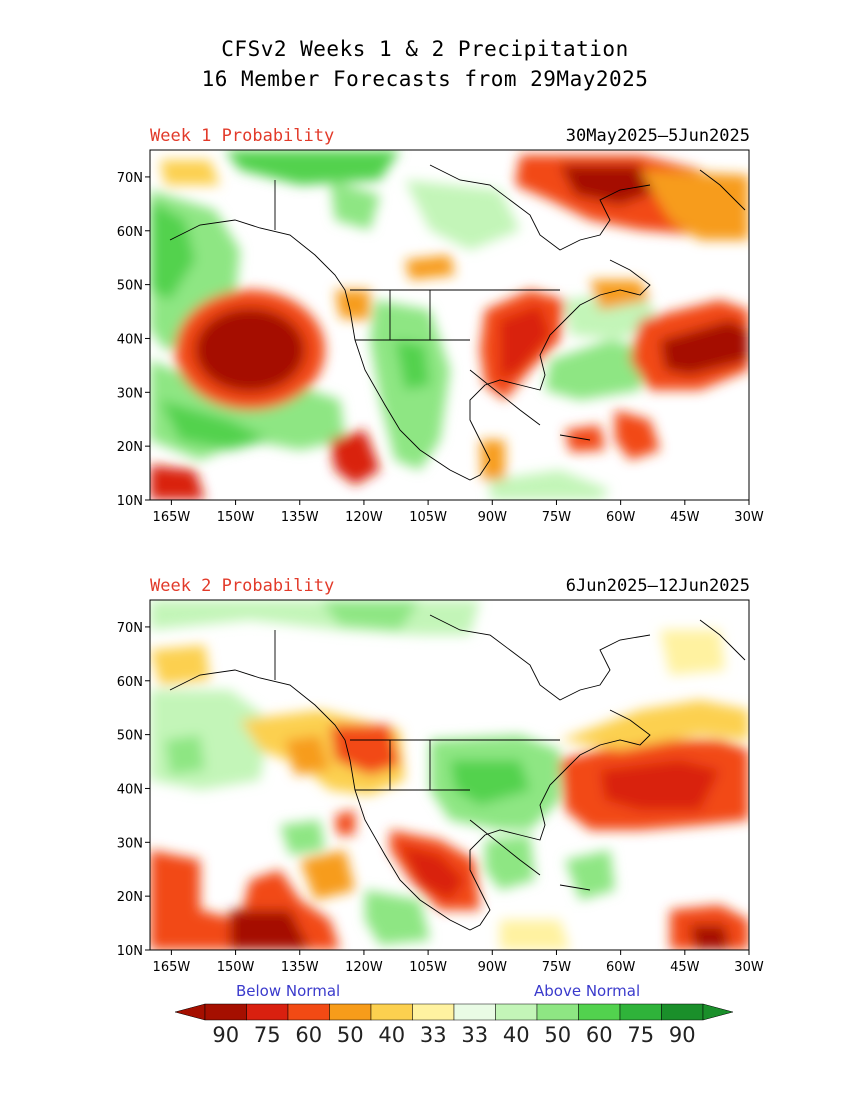 The width and height of the screenshot is (850, 1100). What do you see at coordinates (657, 136) in the screenshot?
I see `week1-dates: 30May2025—5Jun2025` at bounding box center [657, 136].